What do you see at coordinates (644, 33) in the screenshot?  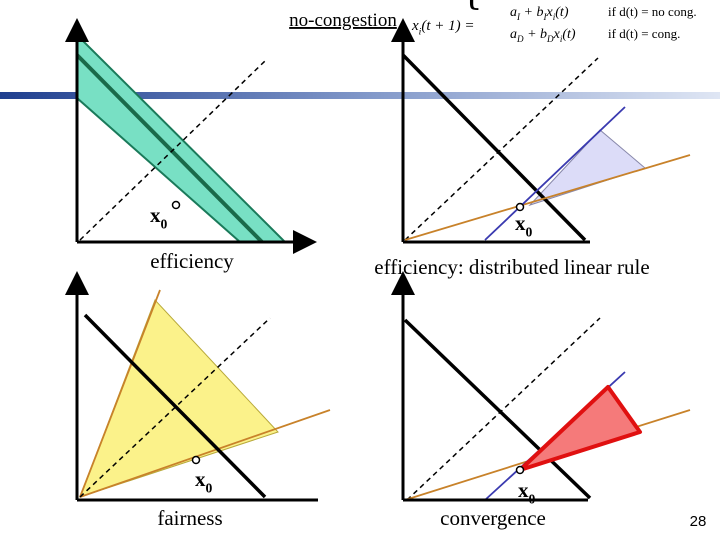 I see `formula-condition: if d(t) = cong.` at bounding box center [644, 33].